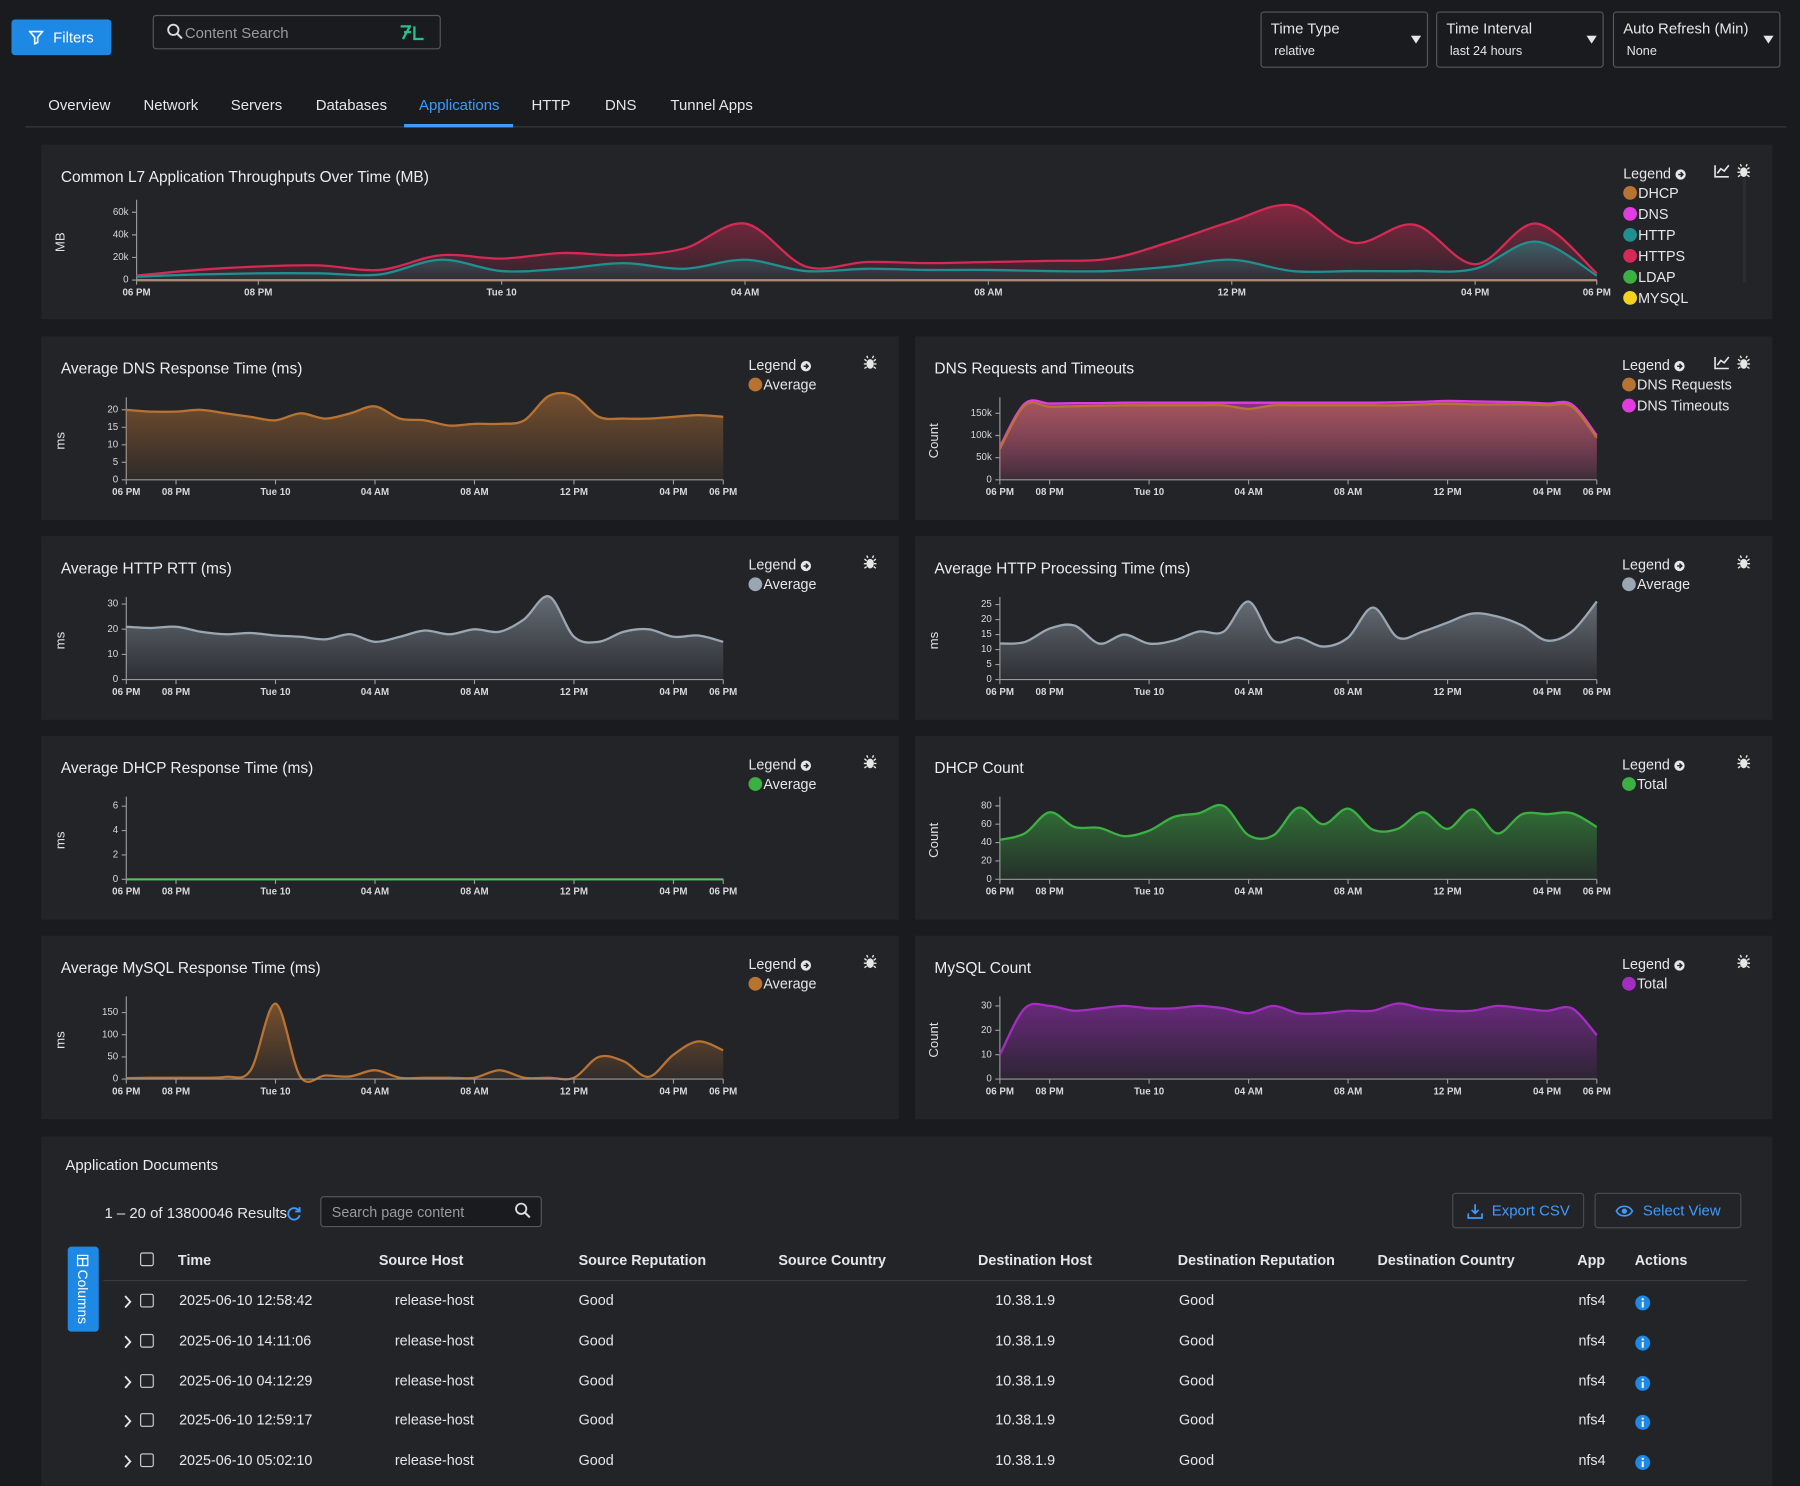 Image resolution: width=1800 pixels, height=1486 pixels. Describe the element at coordinates (194, 1260) in the screenshot. I see `column-header: Time` at that location.